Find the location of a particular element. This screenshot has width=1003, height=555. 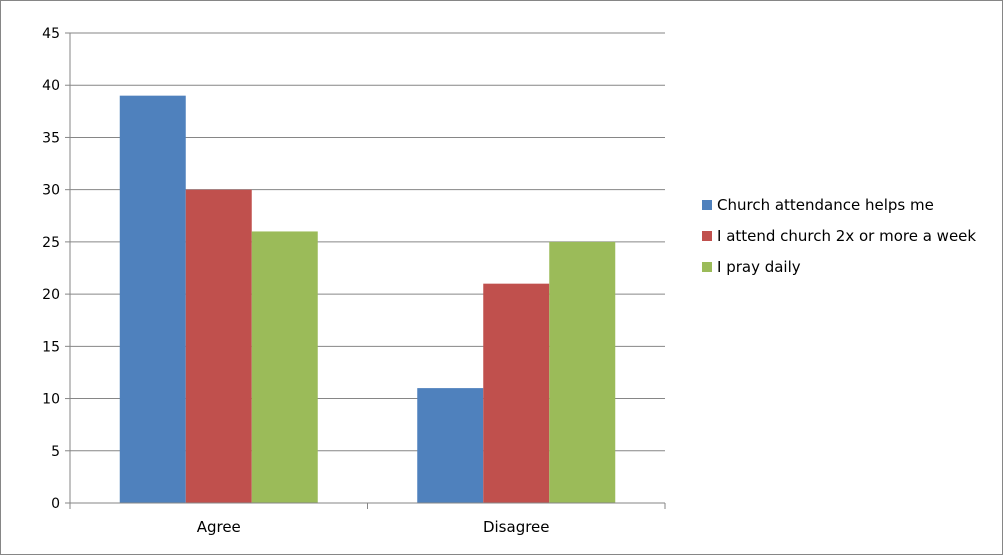

legend-label: I attend church 2x or more a week is located at coordinates (846, 236).